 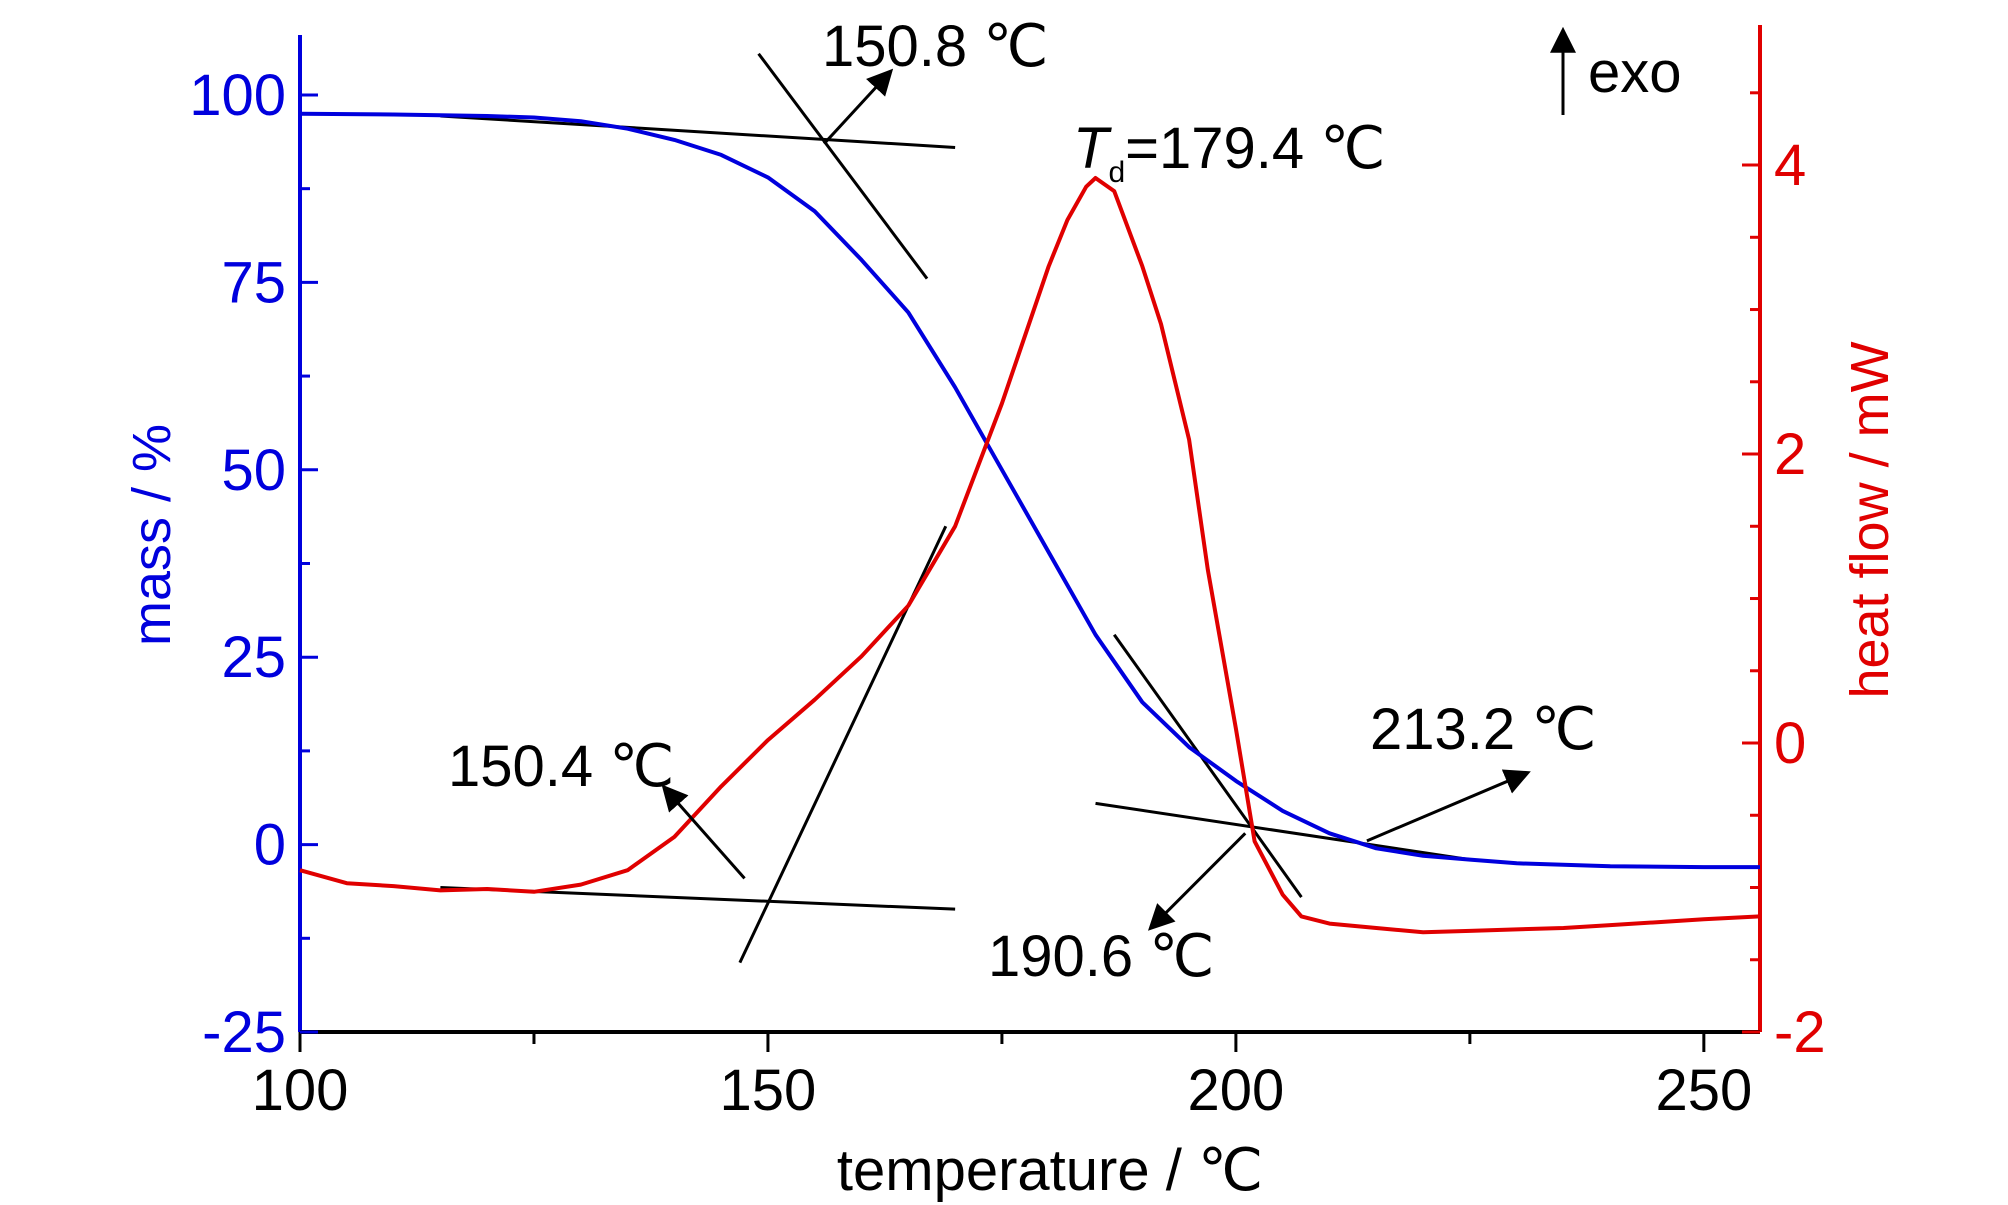 I want to click on annotation-td: Td=179.4 ℃, so click(x=1229, y=152).